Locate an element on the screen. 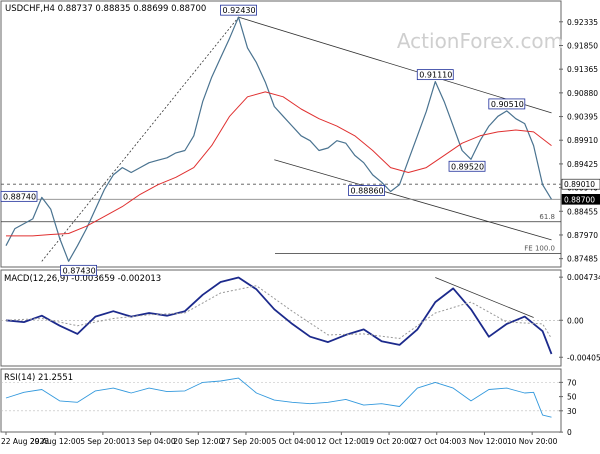 This screenshot has width=600, height=454. x-tick-label: 10 Nov 20:00 is located at coordinates (532, 441).